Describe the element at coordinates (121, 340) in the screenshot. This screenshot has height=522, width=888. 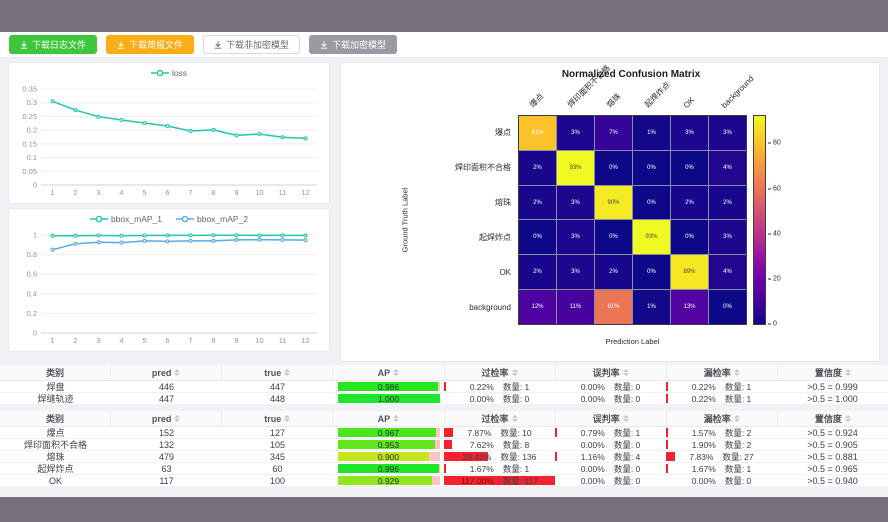
I see `svg-text: 4` at that location.